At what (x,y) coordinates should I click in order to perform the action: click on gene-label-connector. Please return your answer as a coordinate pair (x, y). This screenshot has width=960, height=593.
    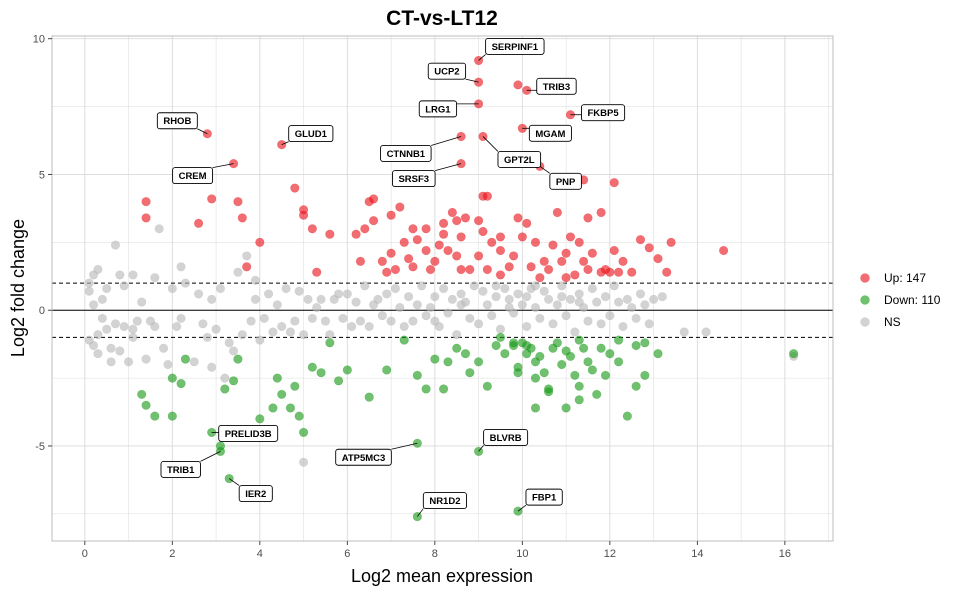
    Looking at the image, I should click on (210, 456).